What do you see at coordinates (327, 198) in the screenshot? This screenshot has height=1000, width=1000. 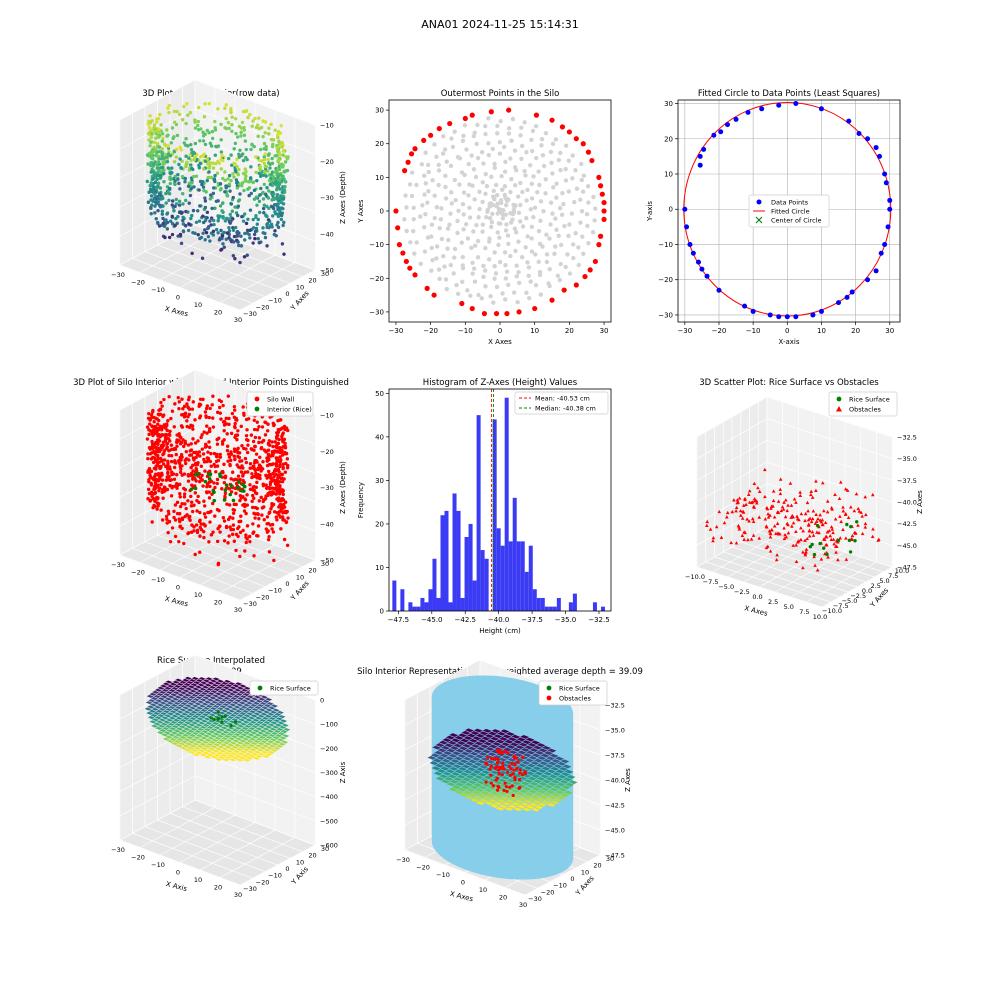 I see `z-tick-label: −30` at bounding box center [327, 198].